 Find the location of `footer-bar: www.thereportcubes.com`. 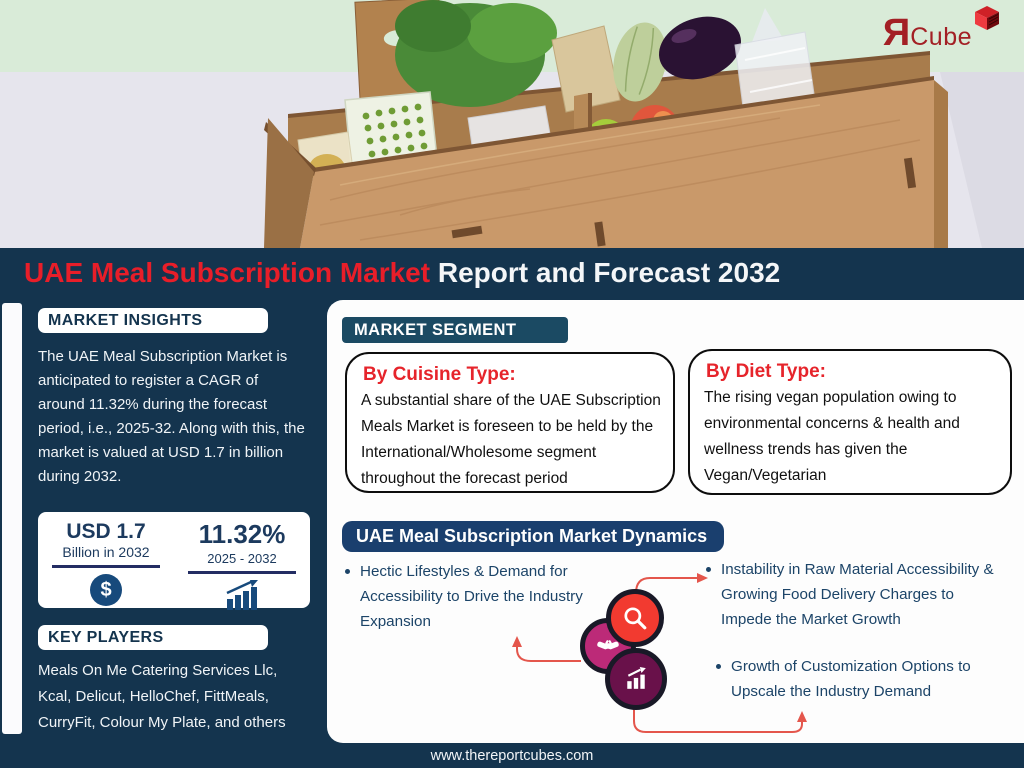

footer-bar: www.thereportcubes.com is located at coordinates (512, 755).